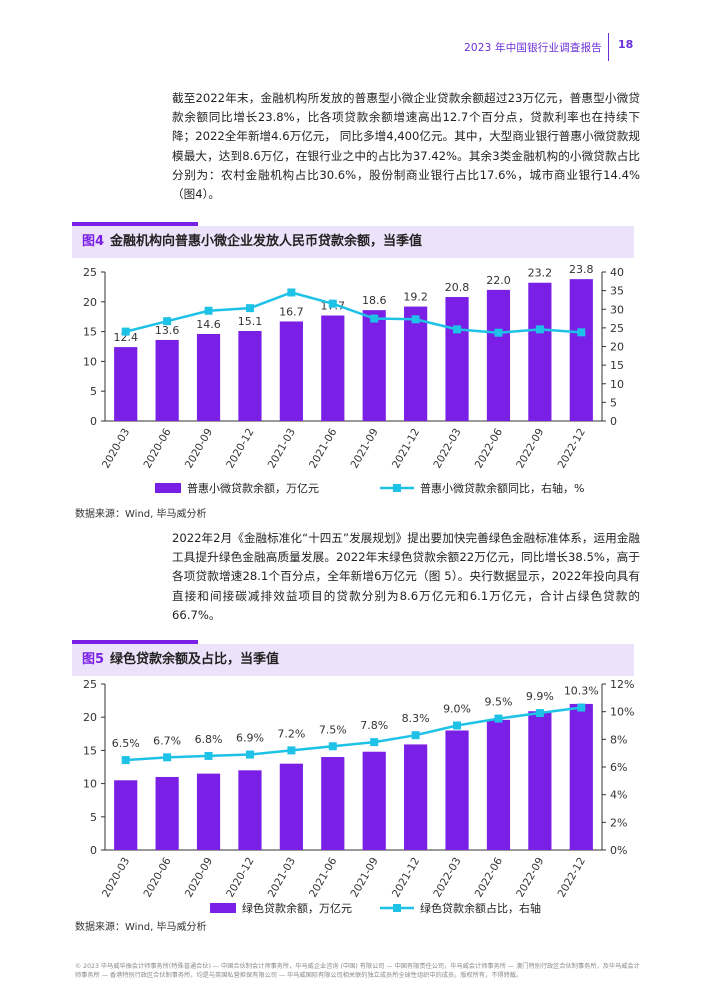 The height and width of the screenshot is (995, 710). I want to click on right-axis-tick-label: 0%, so click(618, 850).